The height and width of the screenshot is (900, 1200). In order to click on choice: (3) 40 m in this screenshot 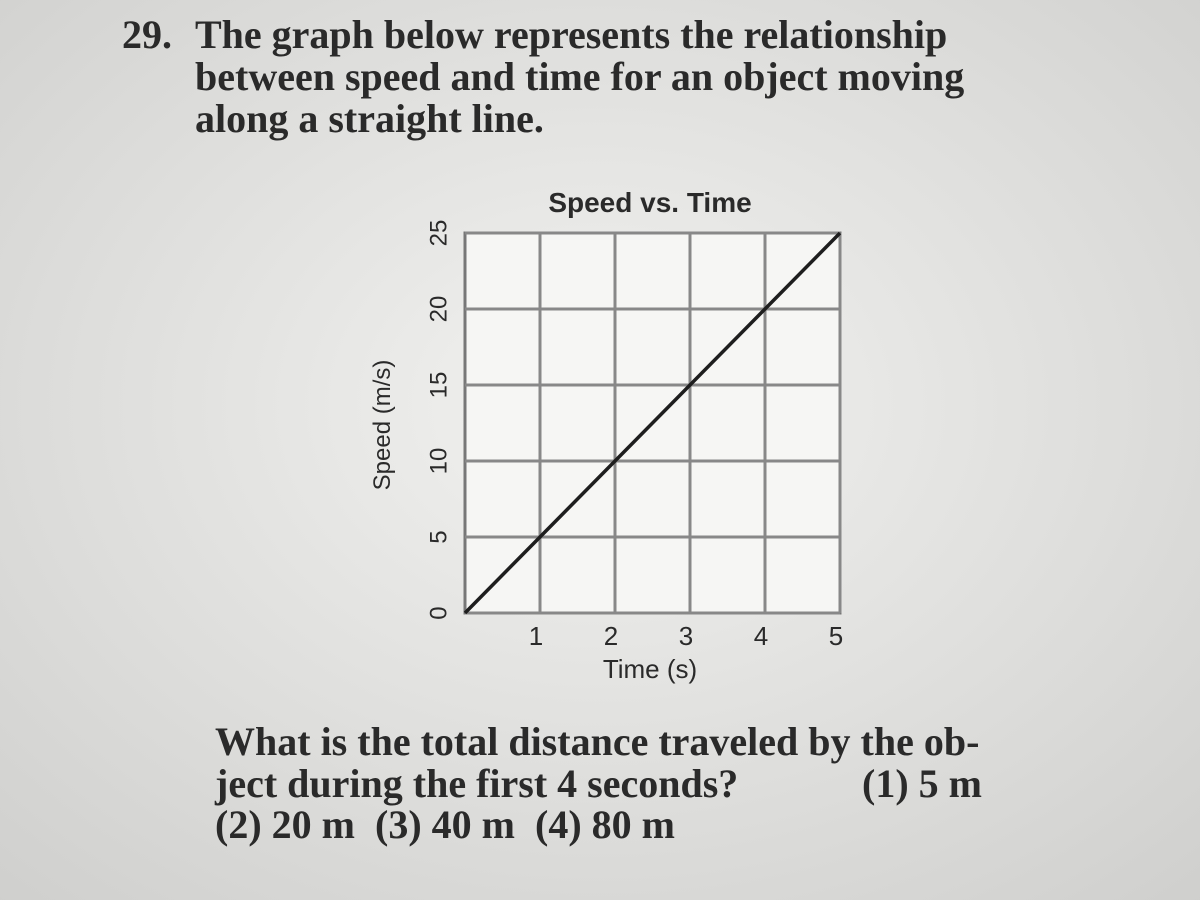, I will do `click(445, 824)`.